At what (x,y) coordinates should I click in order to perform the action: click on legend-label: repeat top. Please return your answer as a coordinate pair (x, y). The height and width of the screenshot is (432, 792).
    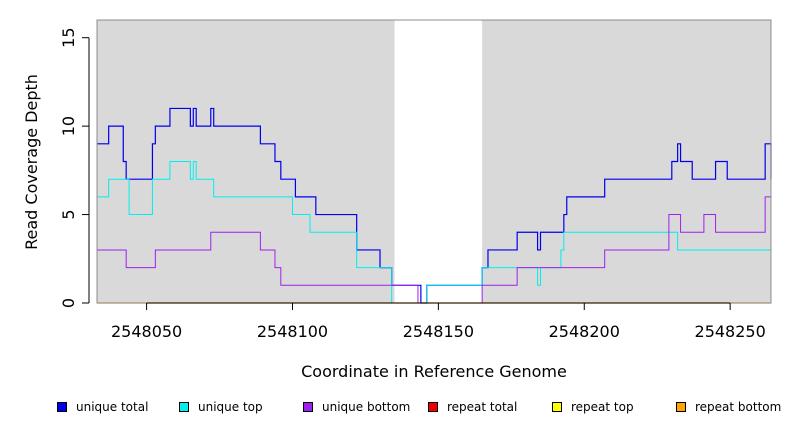
    Looking at the image, I should click on (602, 407).